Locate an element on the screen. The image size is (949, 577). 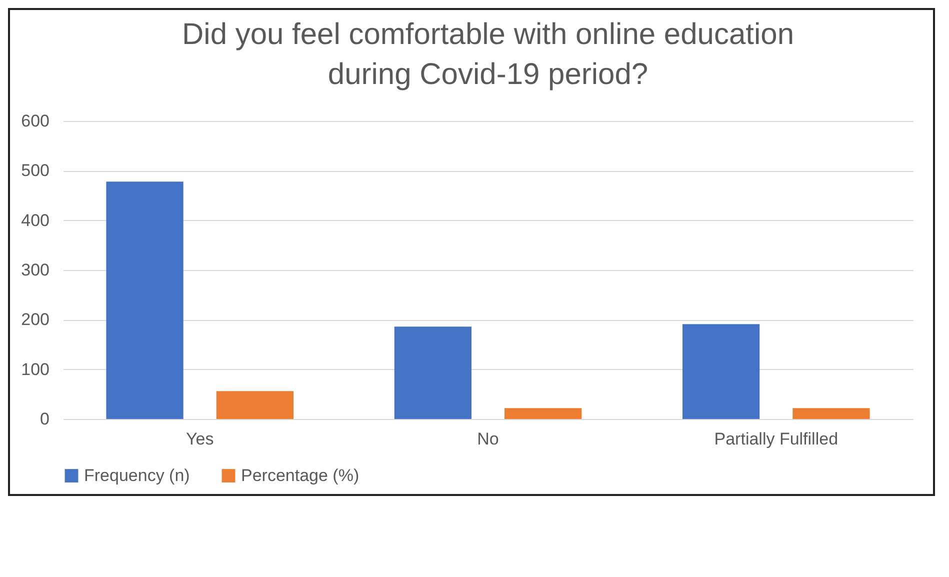
y-tick-label: 0 is located at coordinates (45, 419).